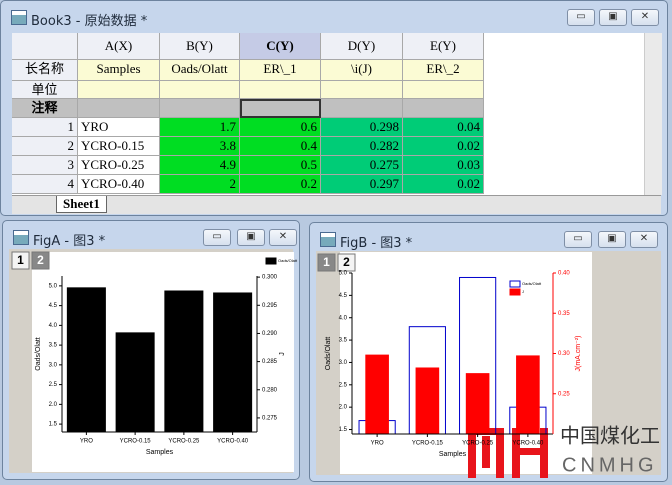  I want to click on x-tick-label: YCRO-0.25, so click(478, 444).